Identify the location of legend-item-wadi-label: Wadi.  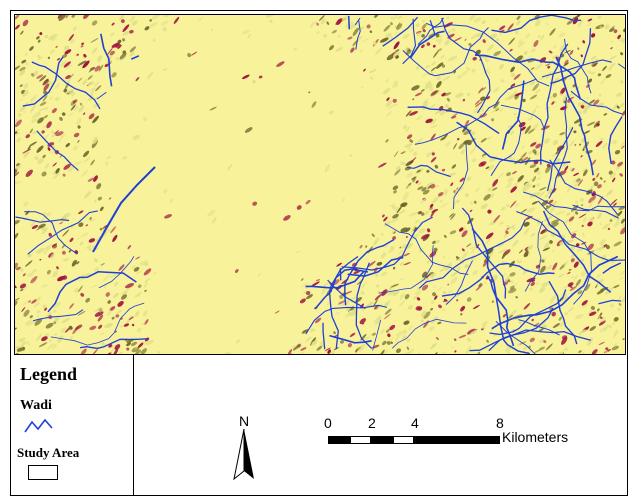
(36, 406).